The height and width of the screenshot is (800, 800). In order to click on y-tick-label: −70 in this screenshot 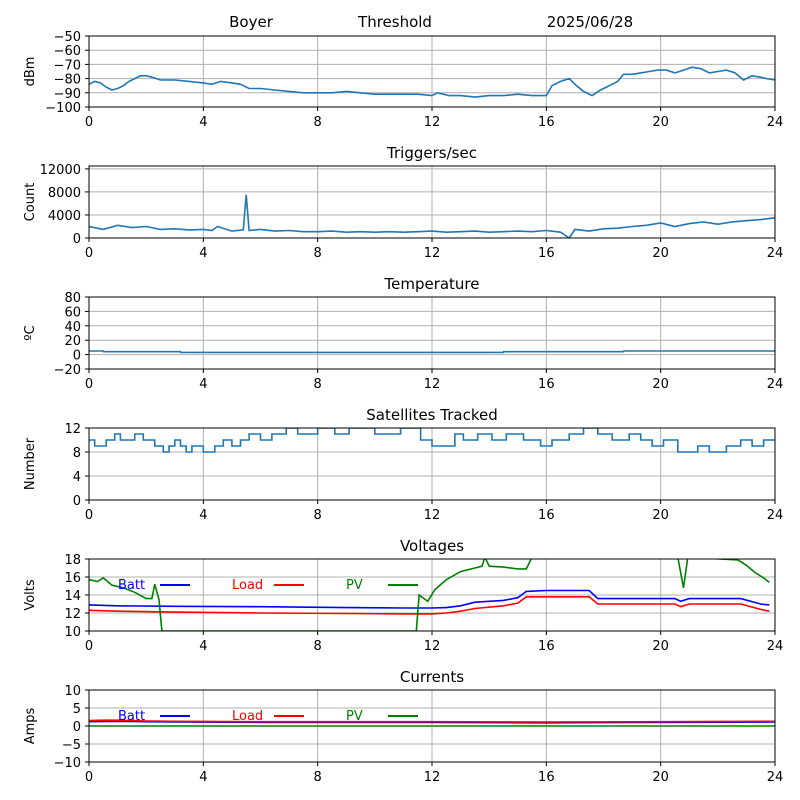, I will do `click(67, 65)`.